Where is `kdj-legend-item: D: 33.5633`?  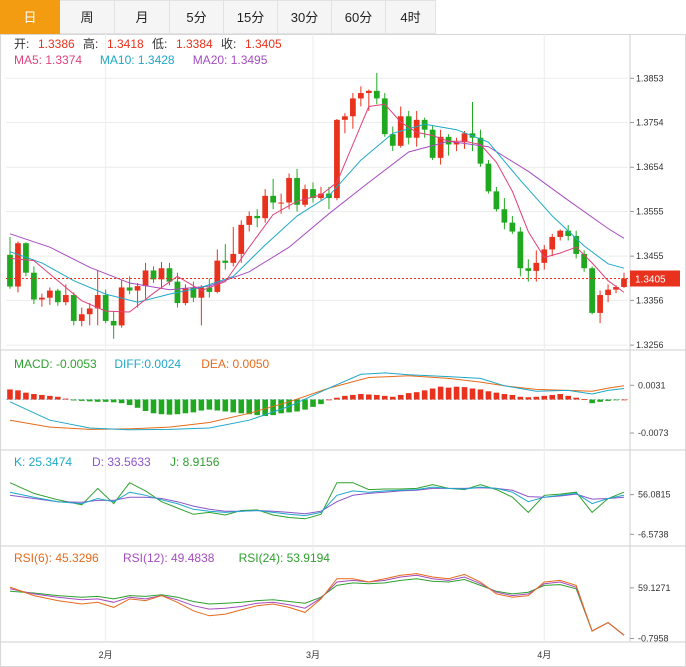
kdj-legend-item: D: 33.5633 is located at coordinates (121, 462).